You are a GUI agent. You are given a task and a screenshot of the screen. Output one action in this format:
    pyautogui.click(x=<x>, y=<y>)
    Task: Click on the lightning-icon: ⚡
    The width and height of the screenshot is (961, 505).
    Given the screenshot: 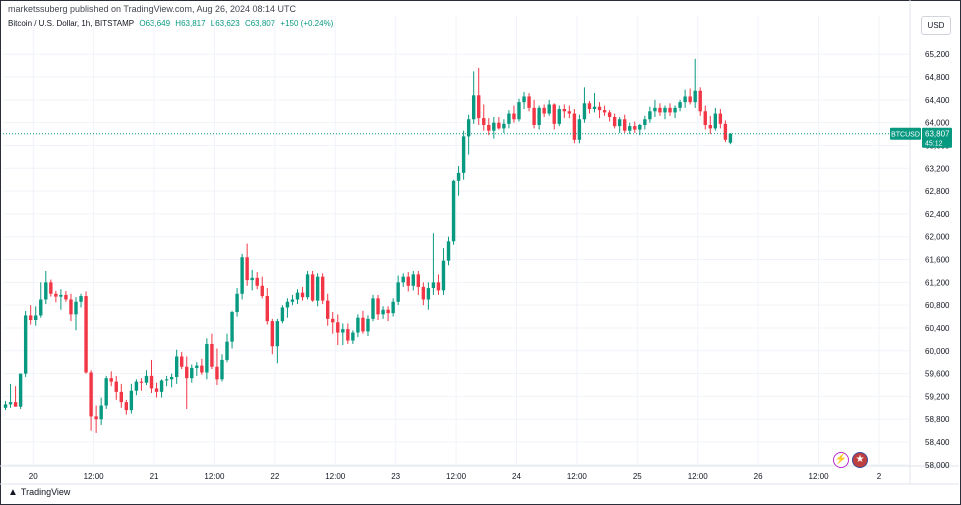 What is the action you would take?
    pyautogui.click(x=841, y=460)
    